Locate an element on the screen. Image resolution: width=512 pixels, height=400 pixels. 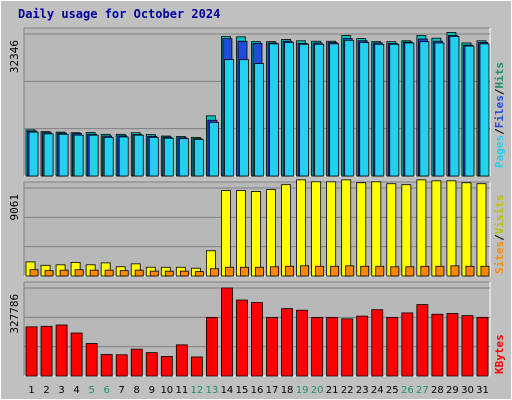
day-label: 2 is located at coordinates (46, 390).